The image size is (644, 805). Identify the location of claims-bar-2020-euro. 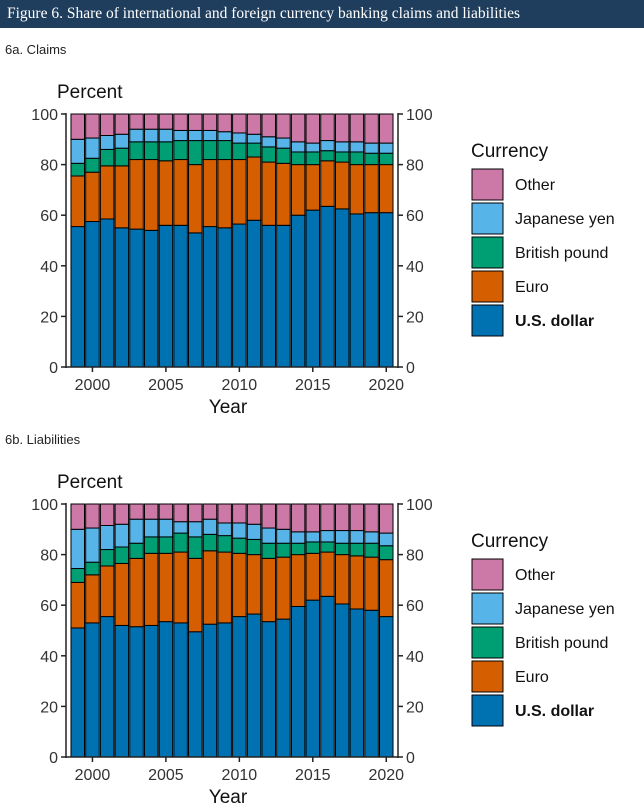
(386, 189).